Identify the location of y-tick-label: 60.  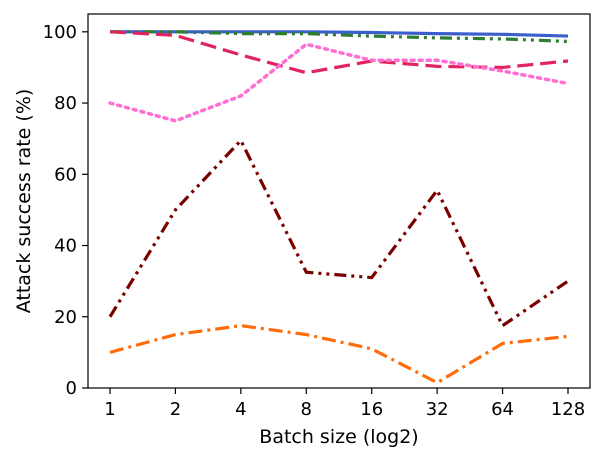
(65, 174).